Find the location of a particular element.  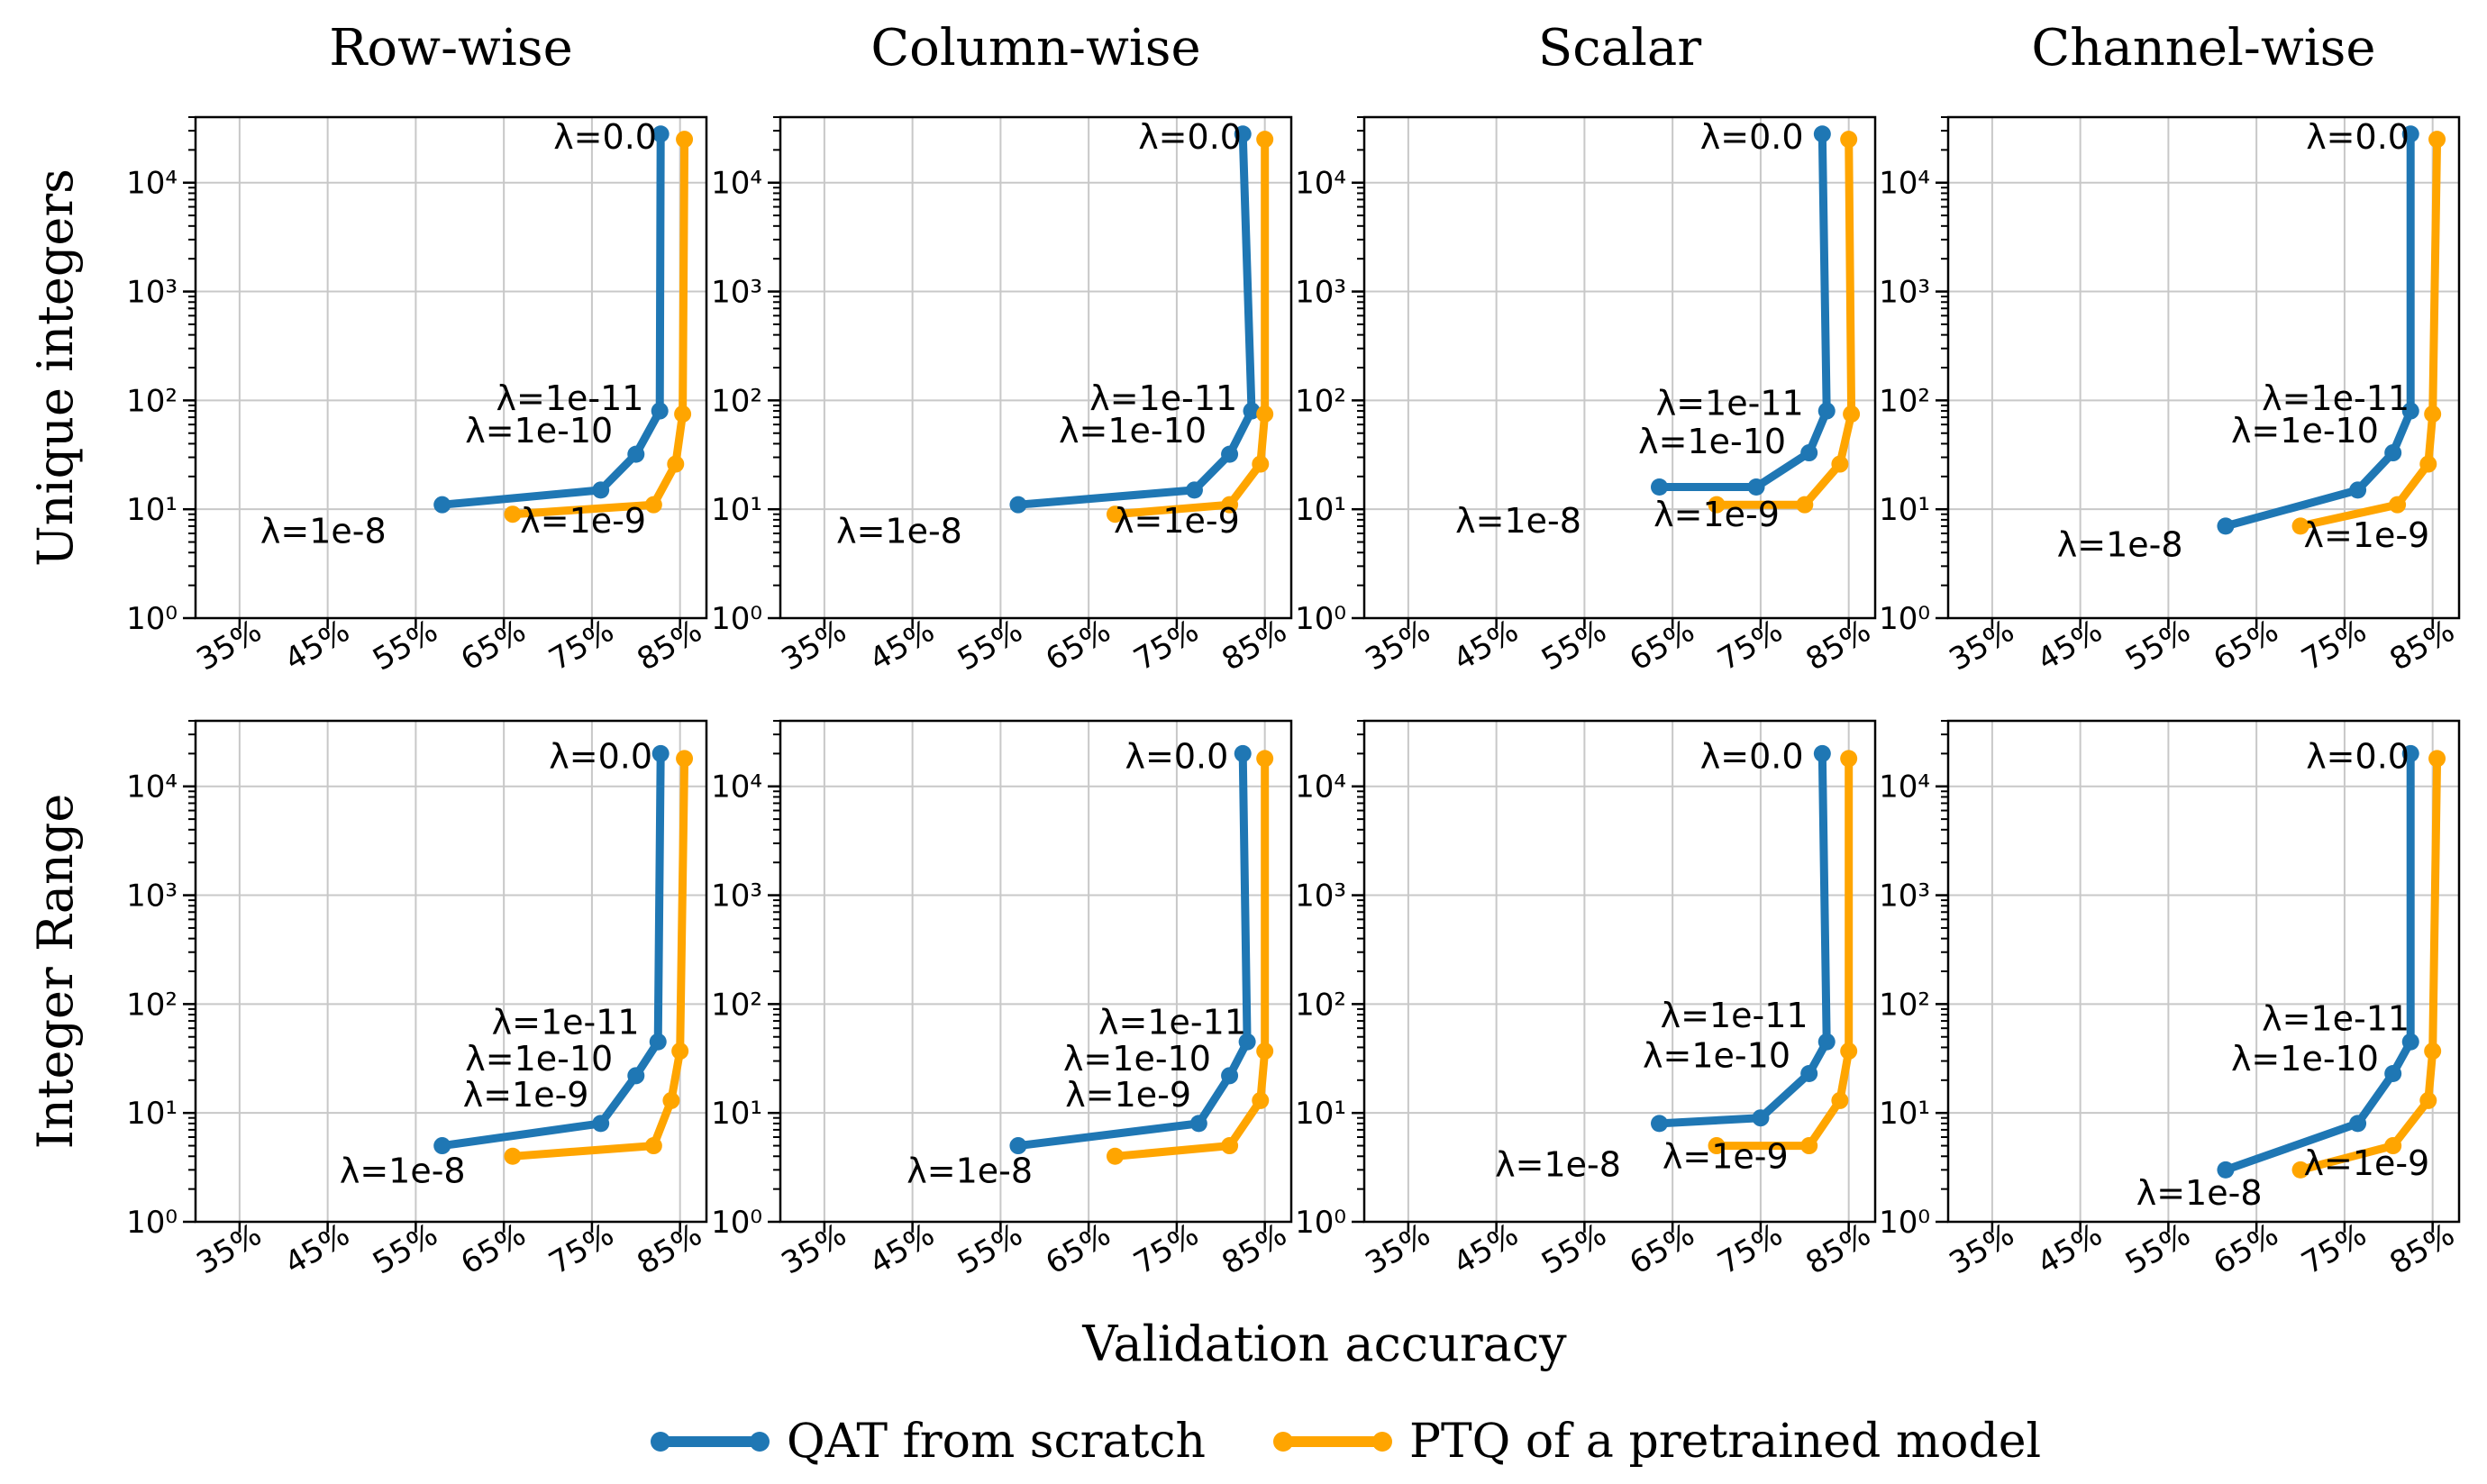

legend-qat-marker is located at coordinates (760, 1442).